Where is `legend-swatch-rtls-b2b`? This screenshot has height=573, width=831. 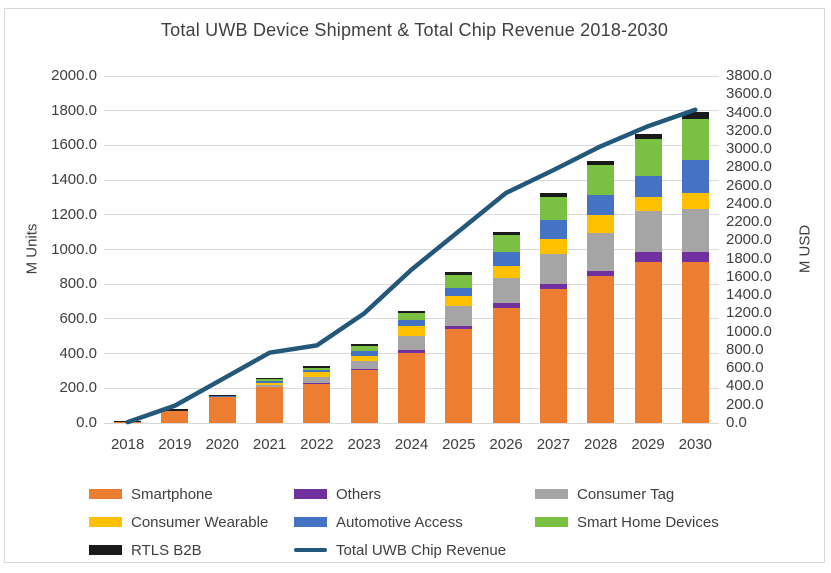
legend-swatch-rtls-b2b is located at coordinates (105, 550).